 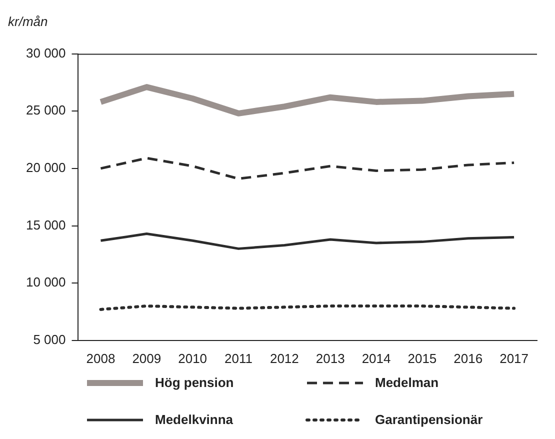 What do you see at coordinates (46, 282) in the screenshot?
I see `y-tick-label: 10 000` at bounding box center [46, 282].